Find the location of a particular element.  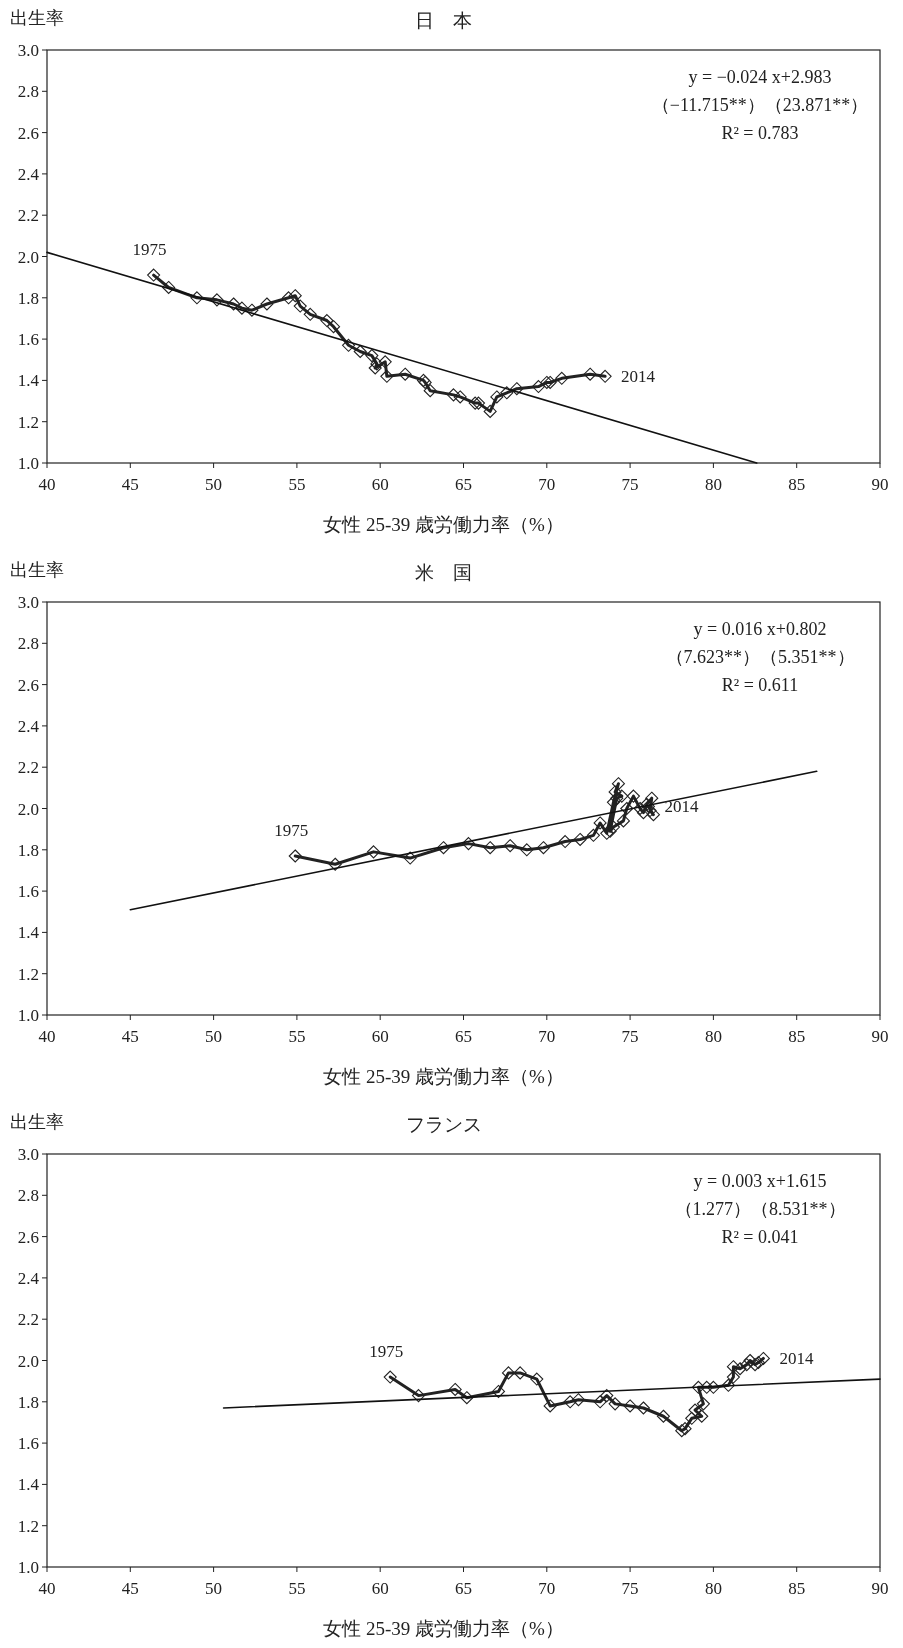

annotation: R² = 0.783 is located at coordinates (760, 133).